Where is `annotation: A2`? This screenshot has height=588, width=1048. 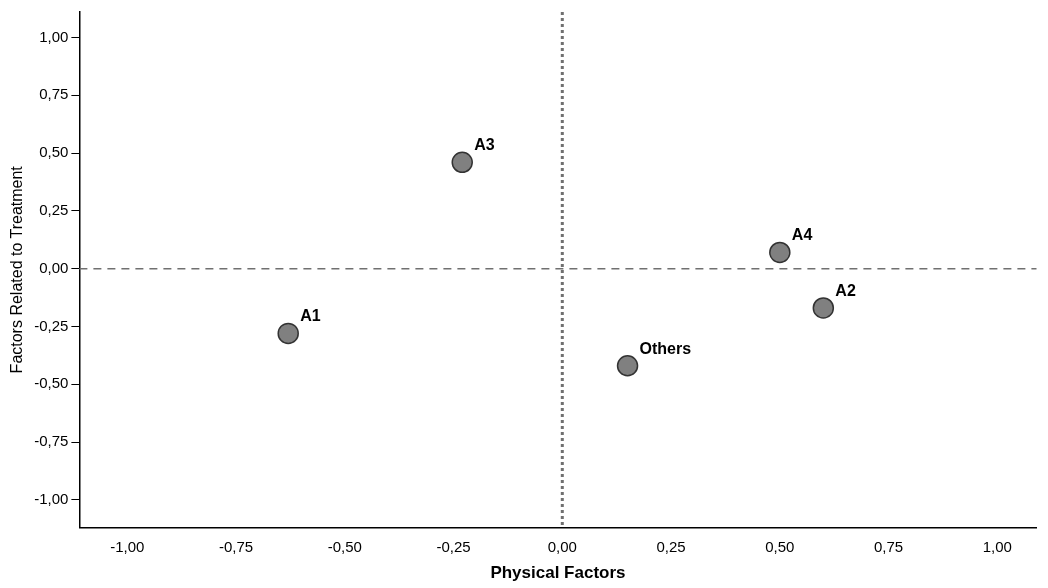 annotation: A2 is located at coordinates (845, 290).